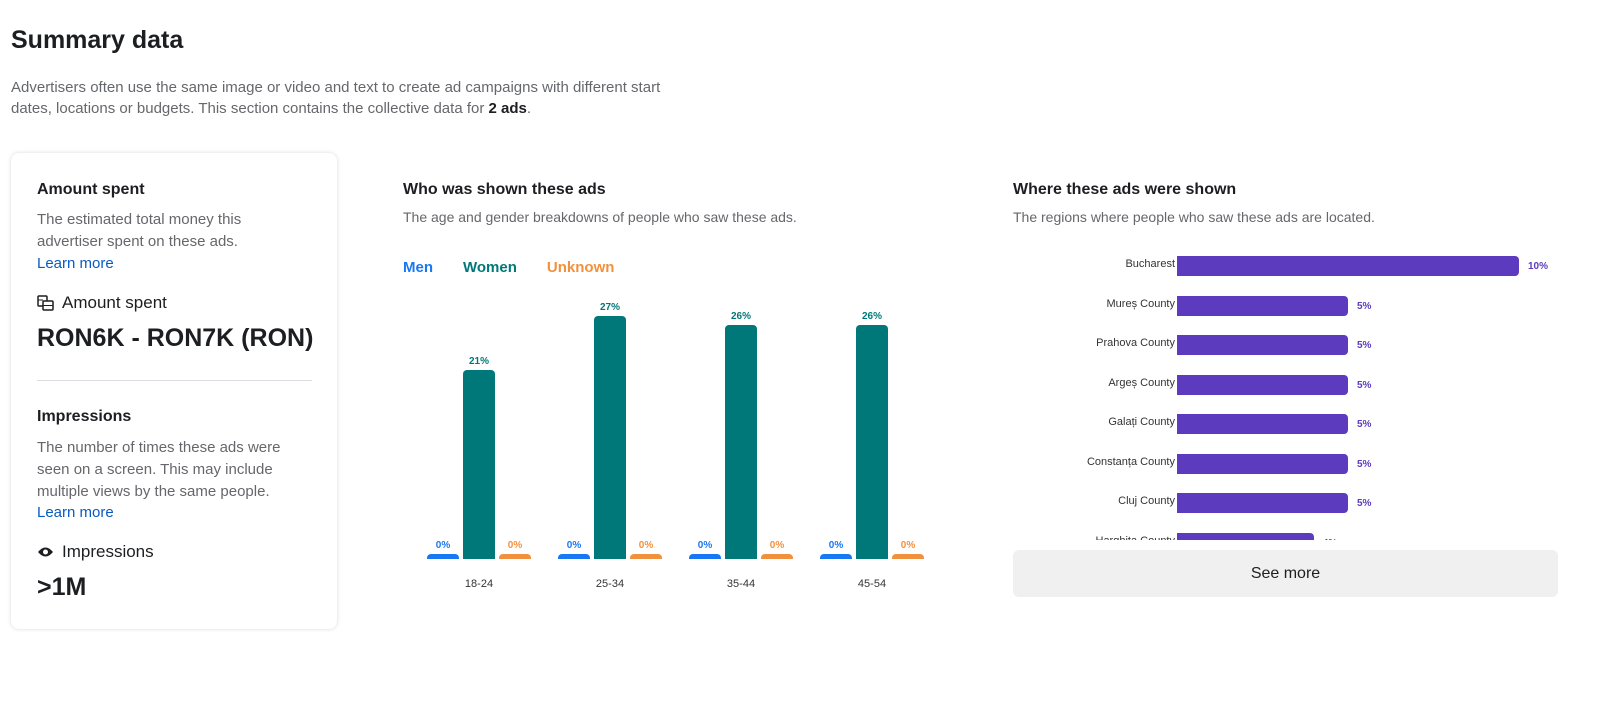 This screenshot has height=704, width=1600. I want to click on age-chart-legend: Men Women Unknown, so click(523, 268).